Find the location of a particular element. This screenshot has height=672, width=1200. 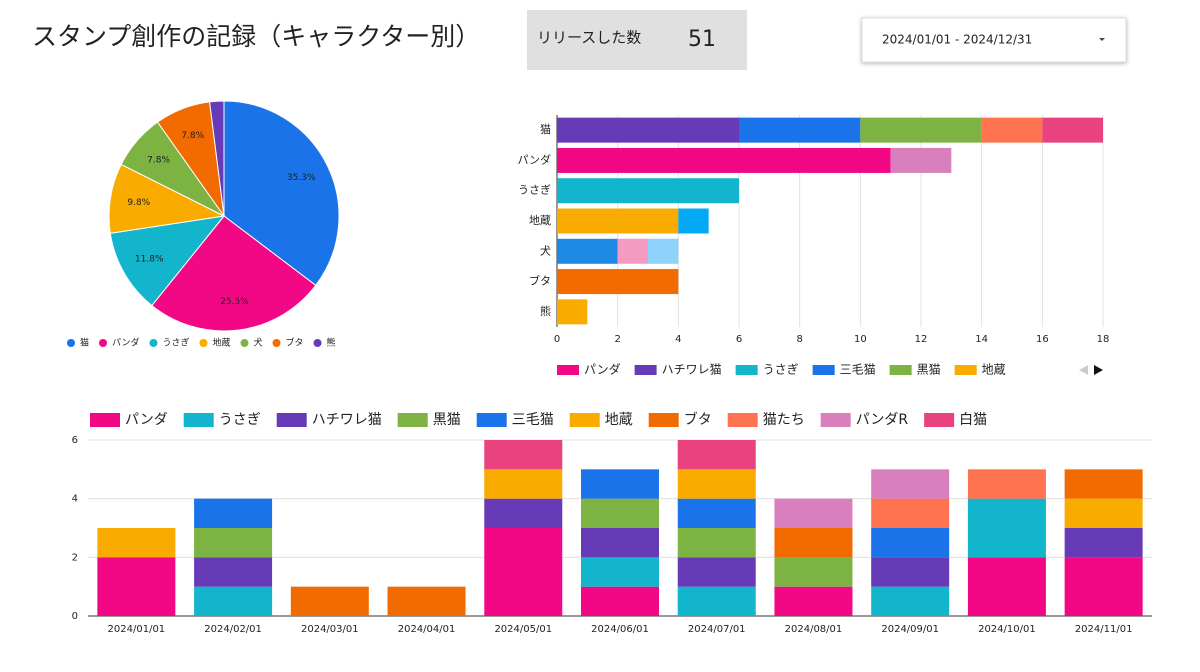

legend-prev is located at coordinates (1083, 370).